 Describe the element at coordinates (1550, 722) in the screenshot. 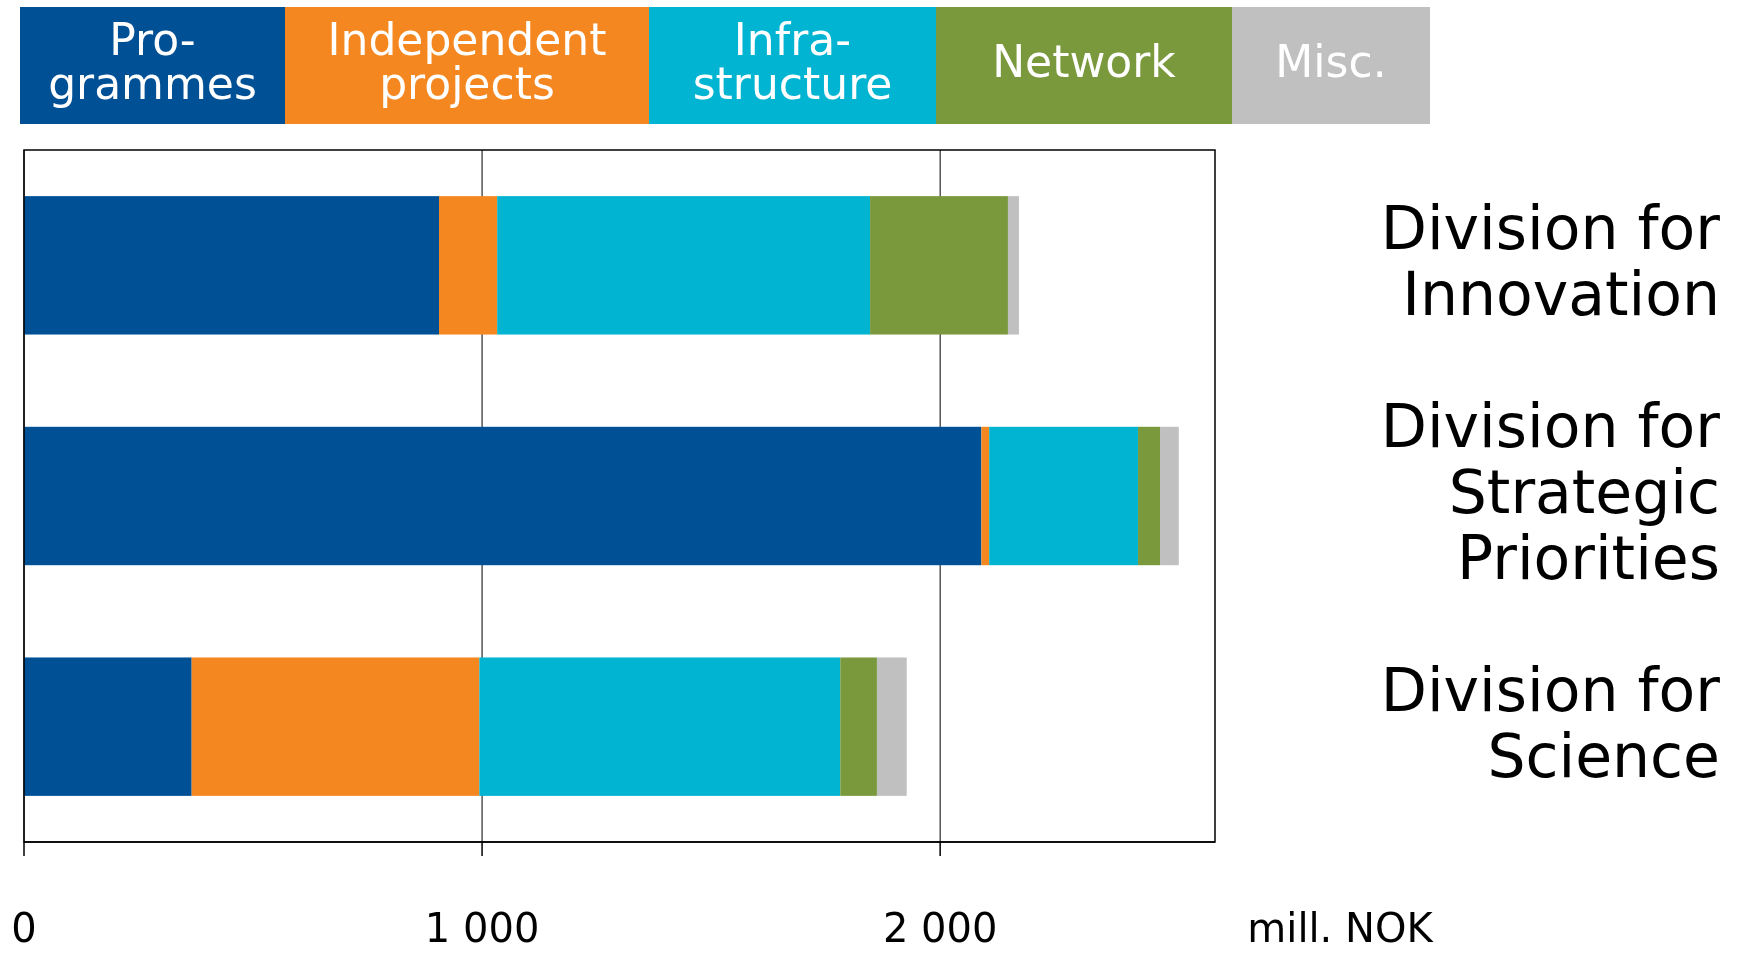

I see `y-tick-label: Division for Science` at that location.